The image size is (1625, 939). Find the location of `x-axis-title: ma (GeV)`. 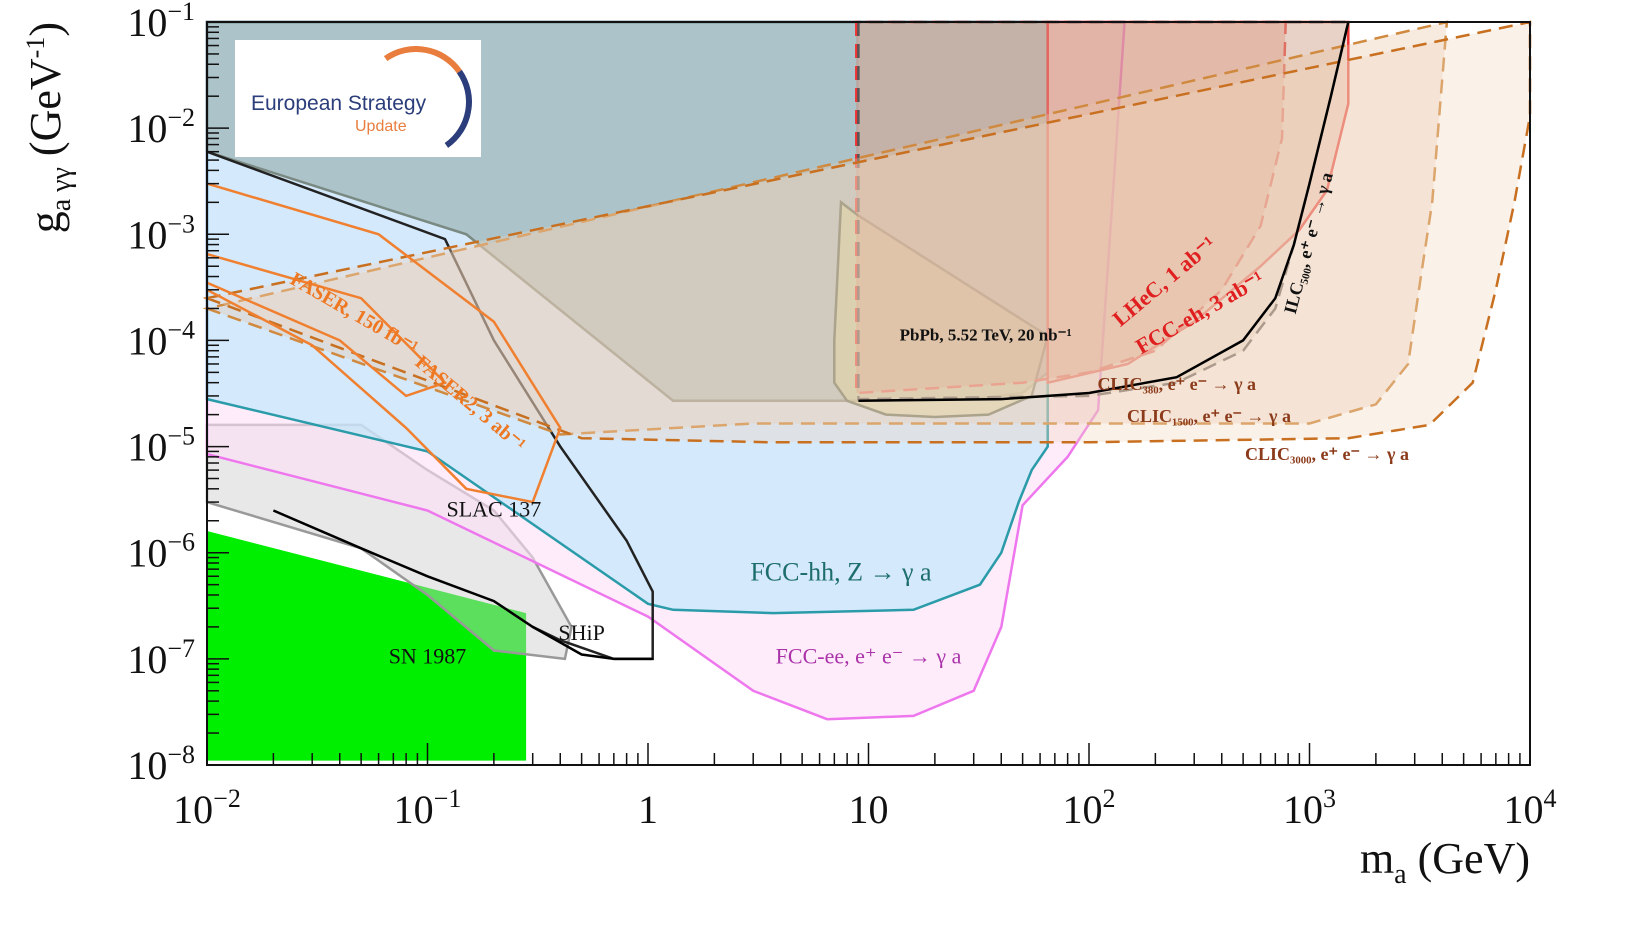

x-axis-title: ma (GeV) is located at coordinates (1445, 862).